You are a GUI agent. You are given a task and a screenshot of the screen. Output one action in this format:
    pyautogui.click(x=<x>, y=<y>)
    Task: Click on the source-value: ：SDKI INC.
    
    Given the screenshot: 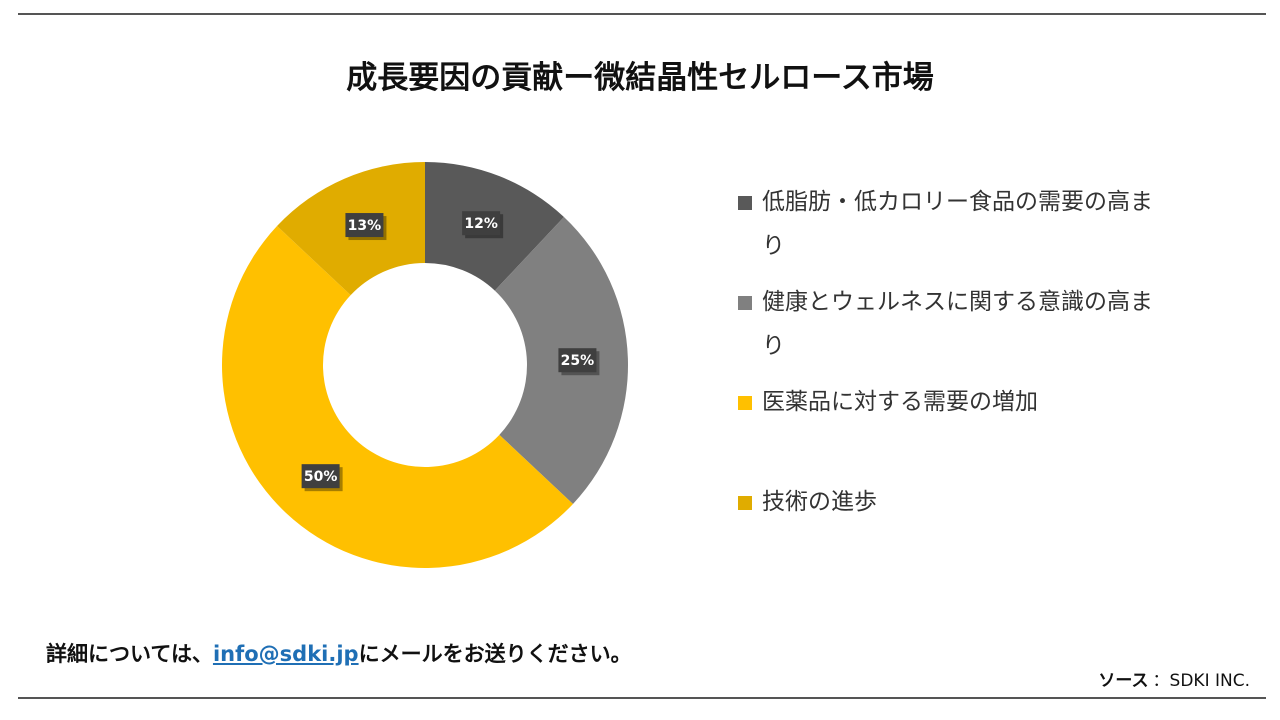 What is the action you would take?
    pyautogui.click(x=1201, y=681)
    